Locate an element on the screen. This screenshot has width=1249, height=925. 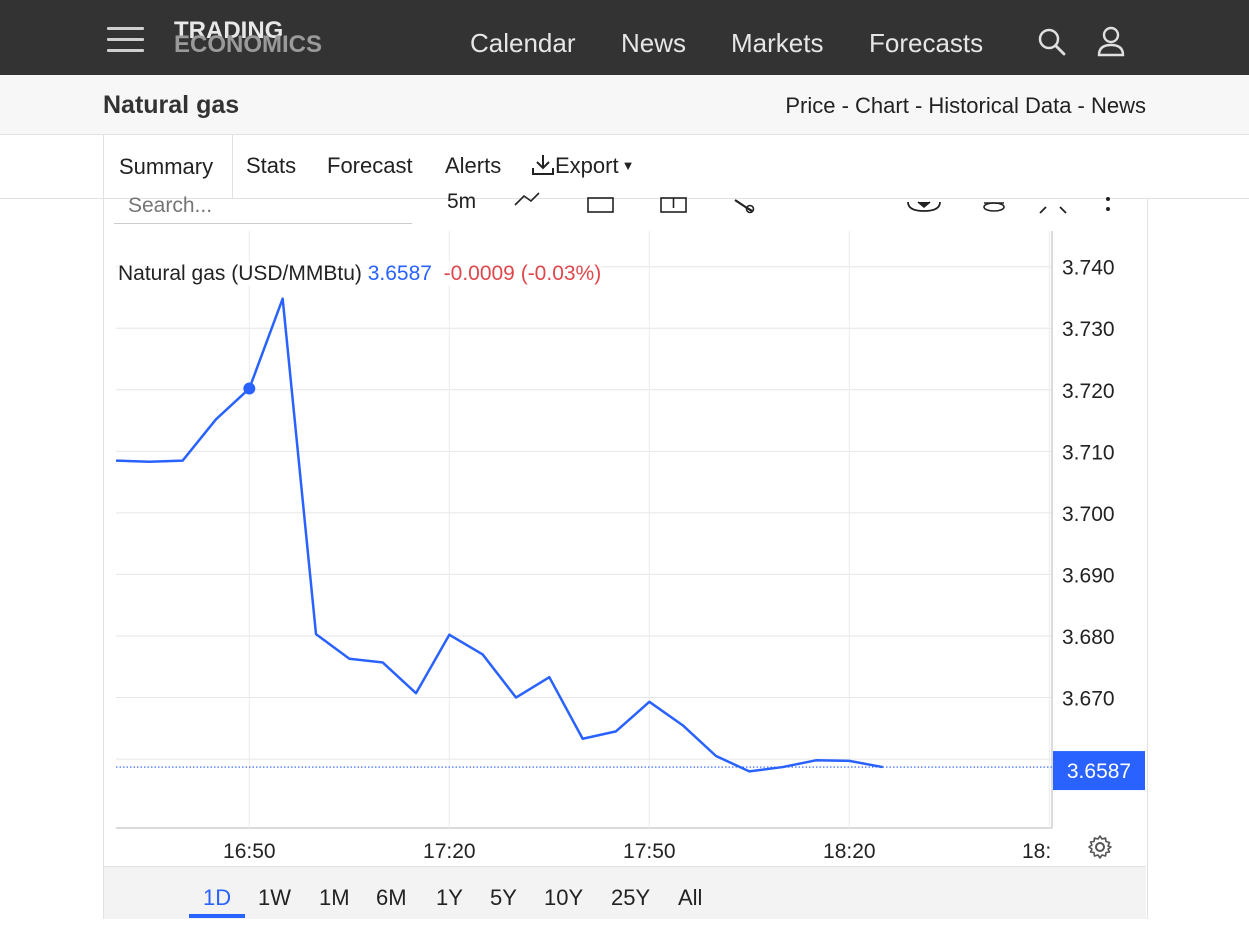
nav-news: News is located at coordinates (654, 43).